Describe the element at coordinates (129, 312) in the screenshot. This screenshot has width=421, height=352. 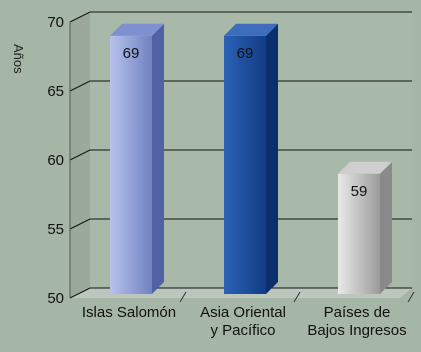
I see `category-label: Islas Salomón` at that location.